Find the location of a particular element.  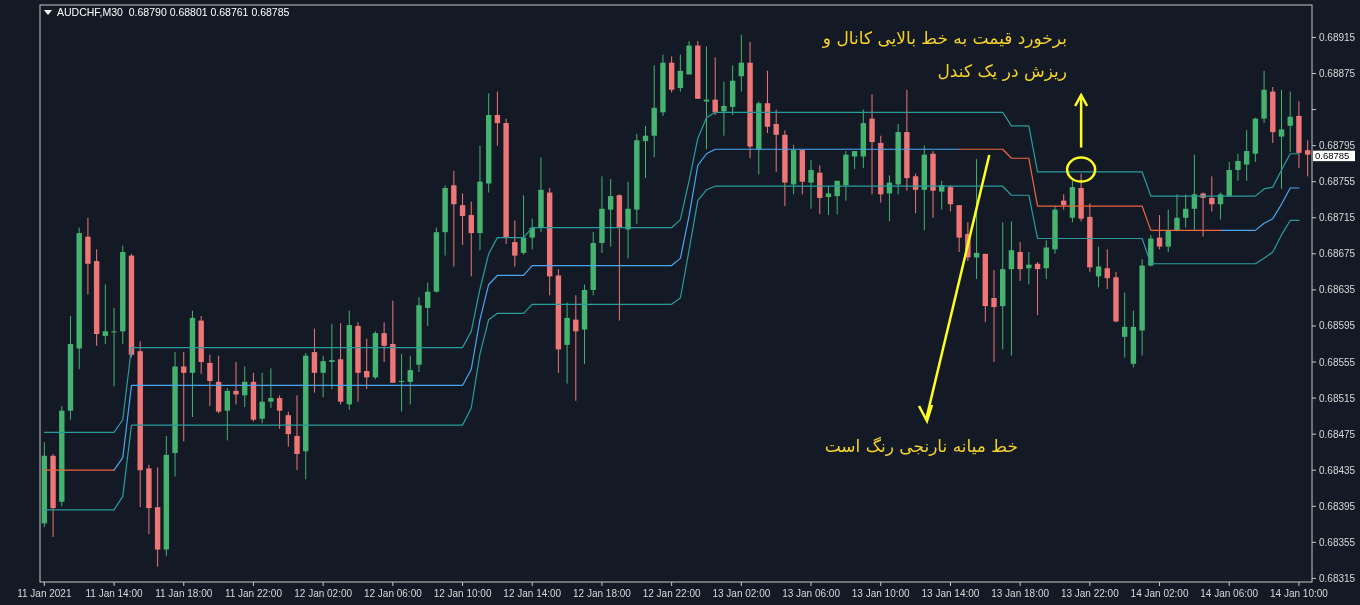

x-tick-label: 13 Jan 06:00 is located at coordinates (811, 593).